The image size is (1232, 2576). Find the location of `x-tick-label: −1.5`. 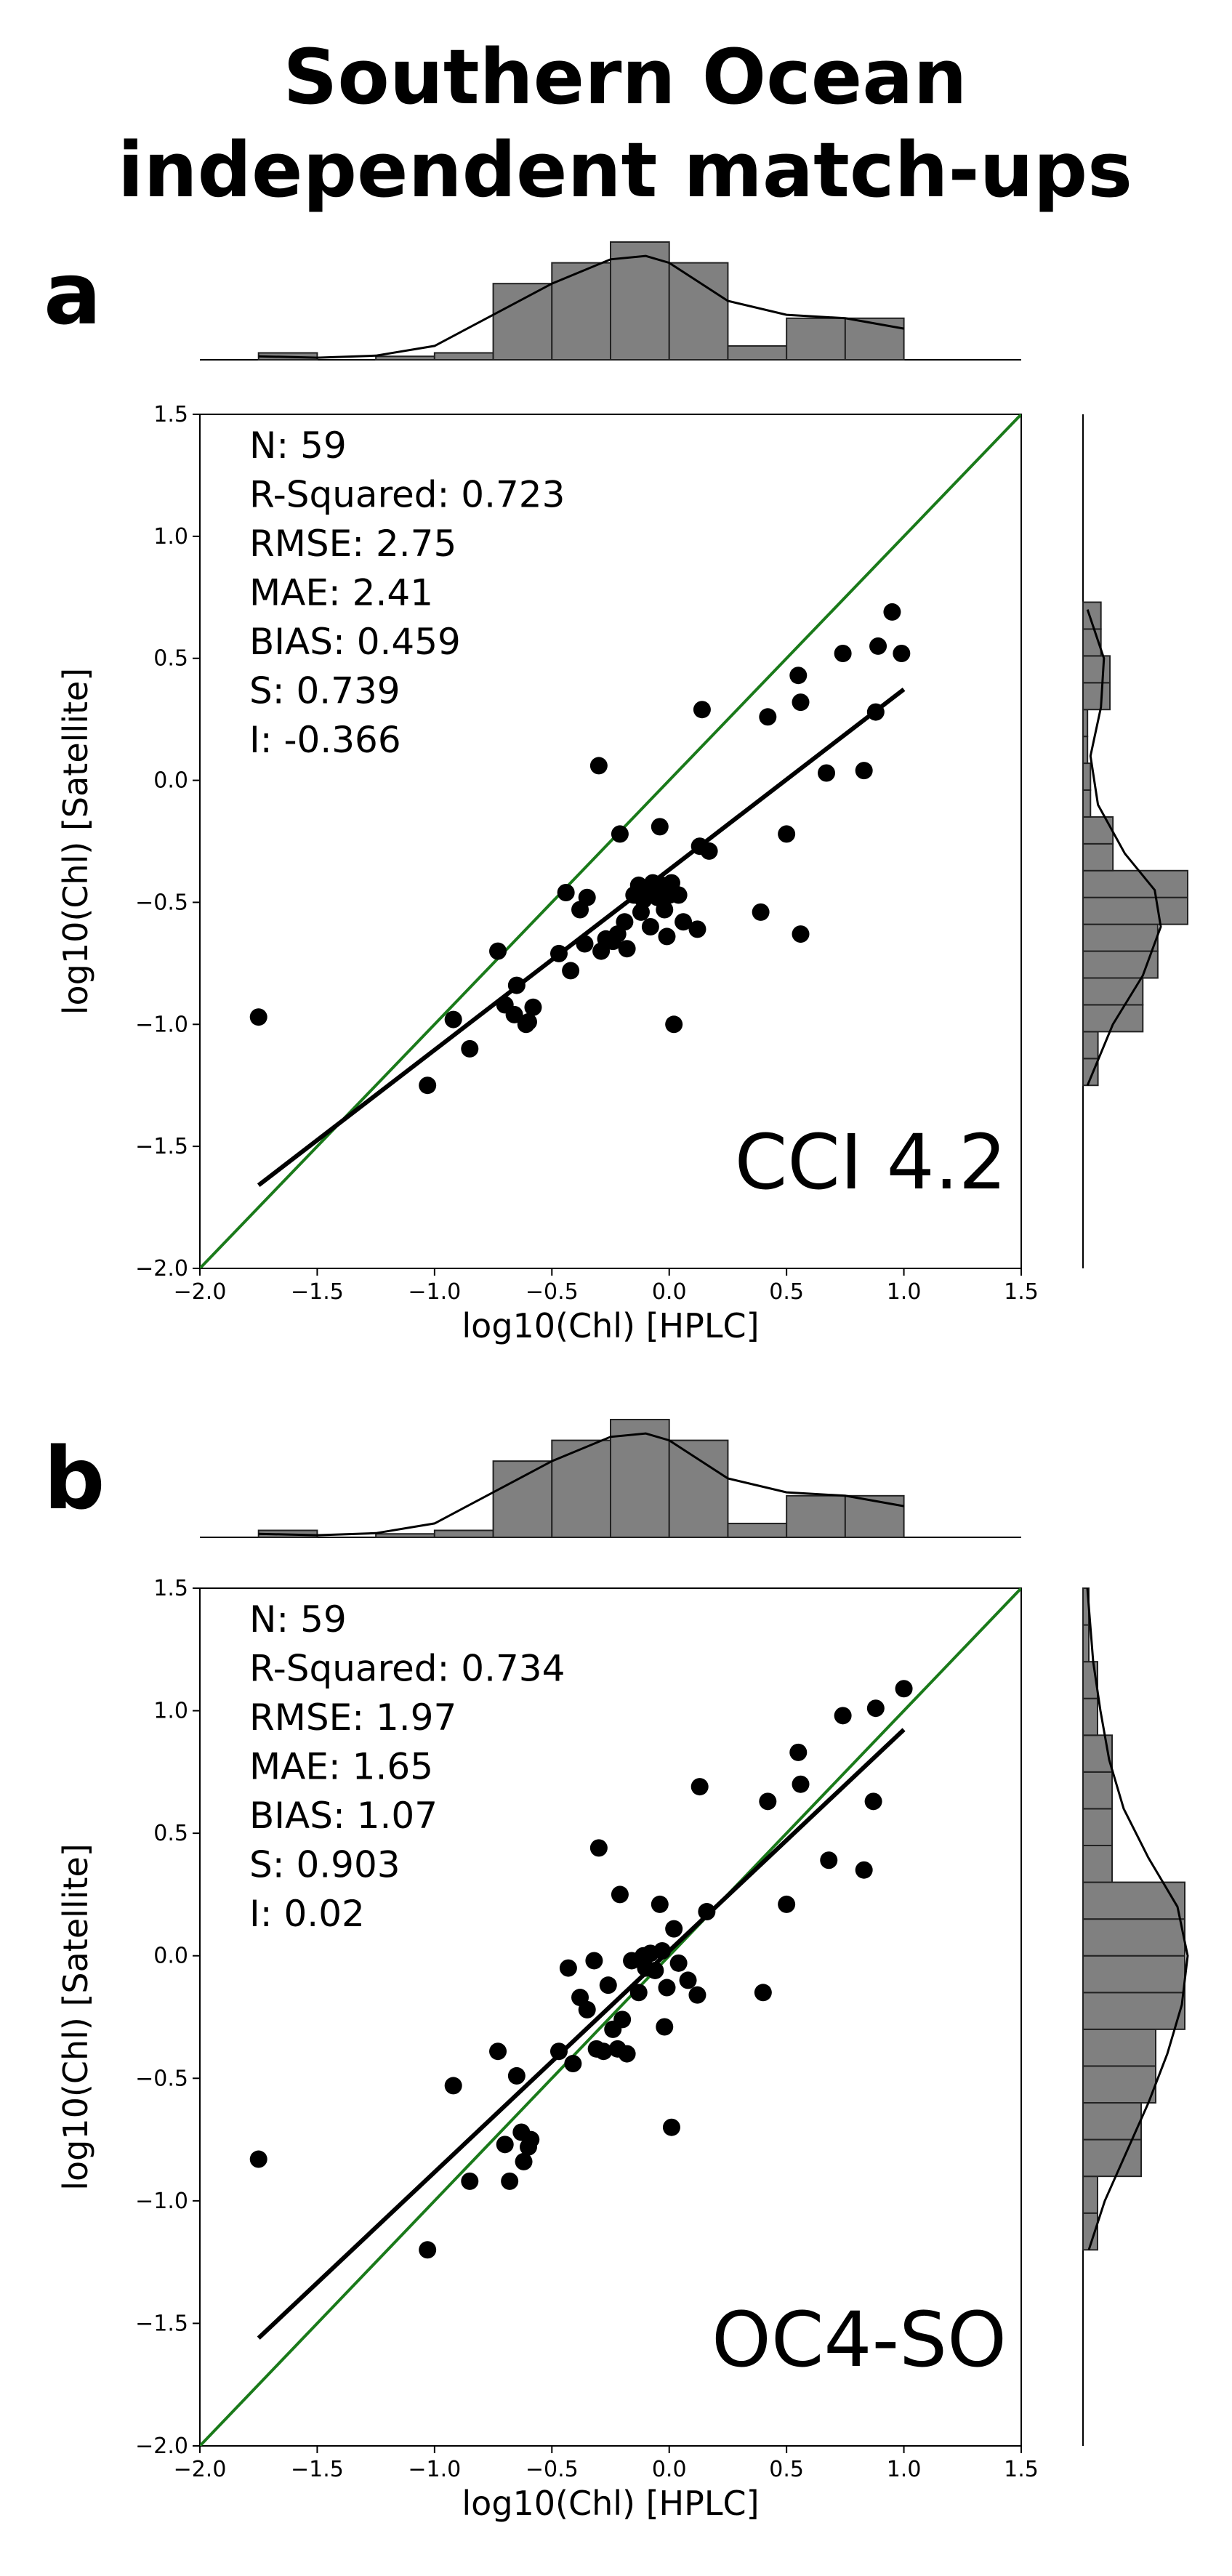

x-tick-label: −1.5 is located at coordinates (317, 1292).